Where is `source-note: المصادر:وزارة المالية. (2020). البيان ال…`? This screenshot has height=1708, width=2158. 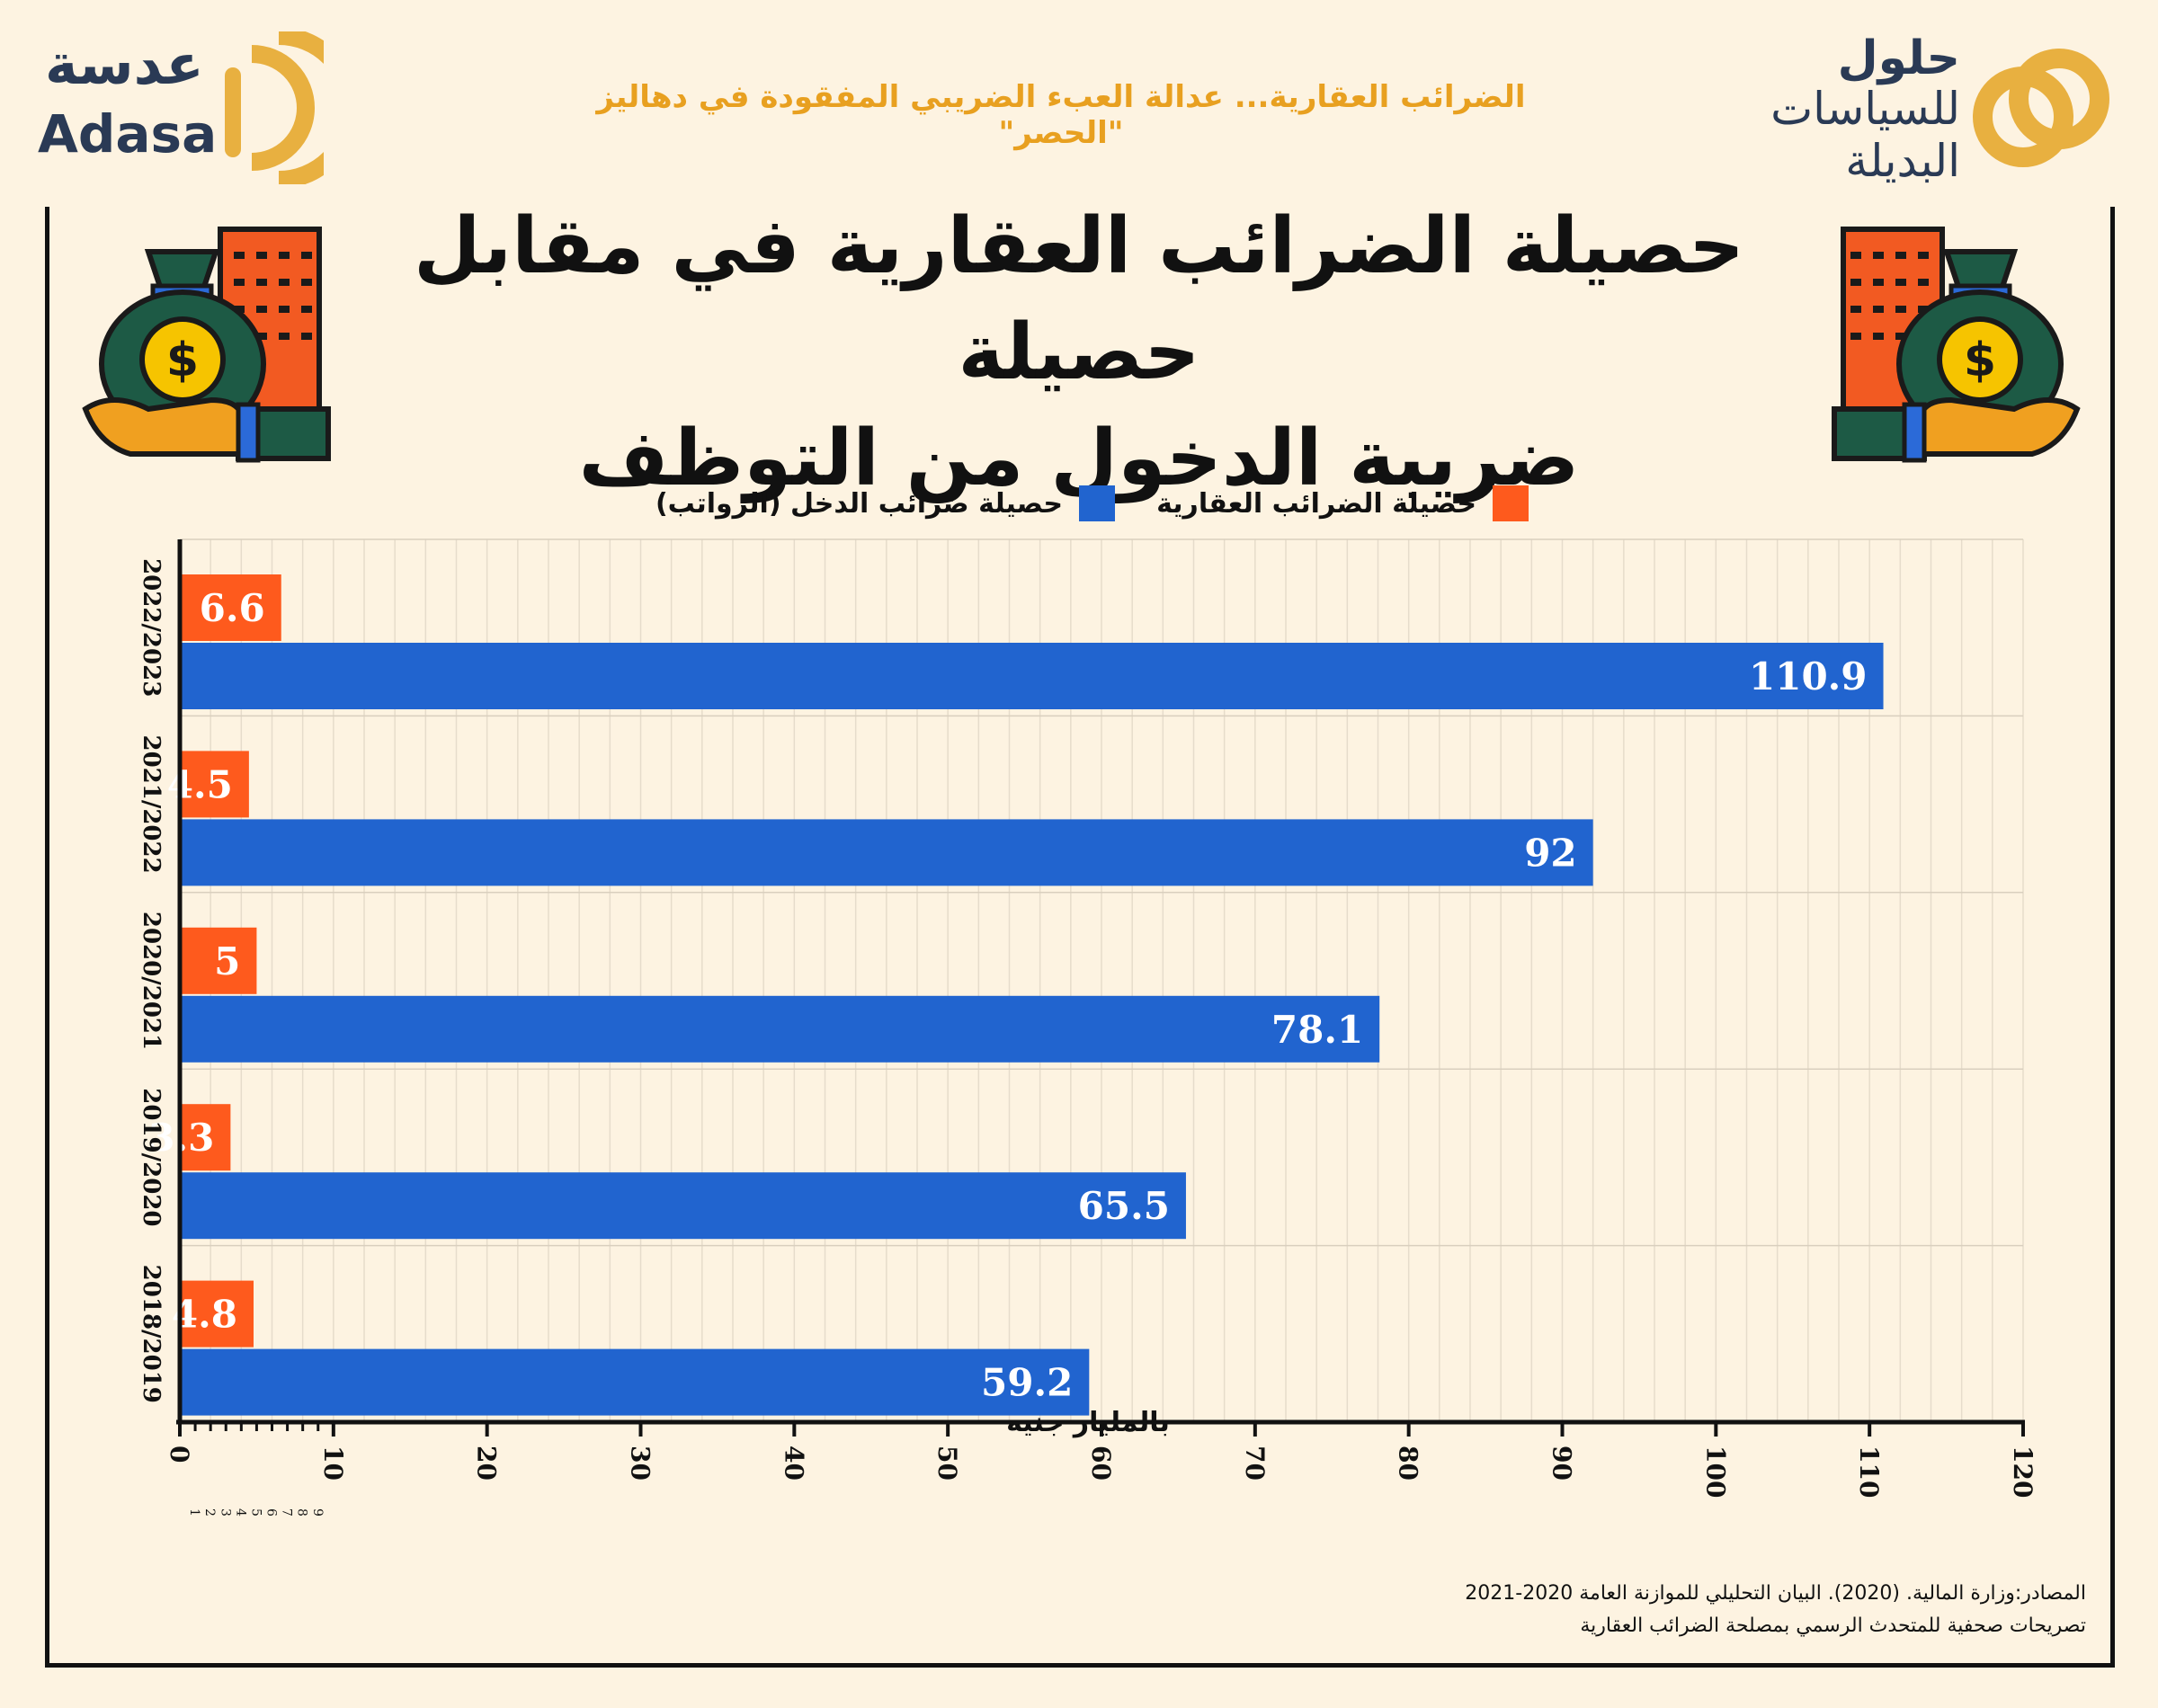 source-note: المصادر:وزارة المالية. (2020). البيان ال… is located at coordinates (1775, 1610).